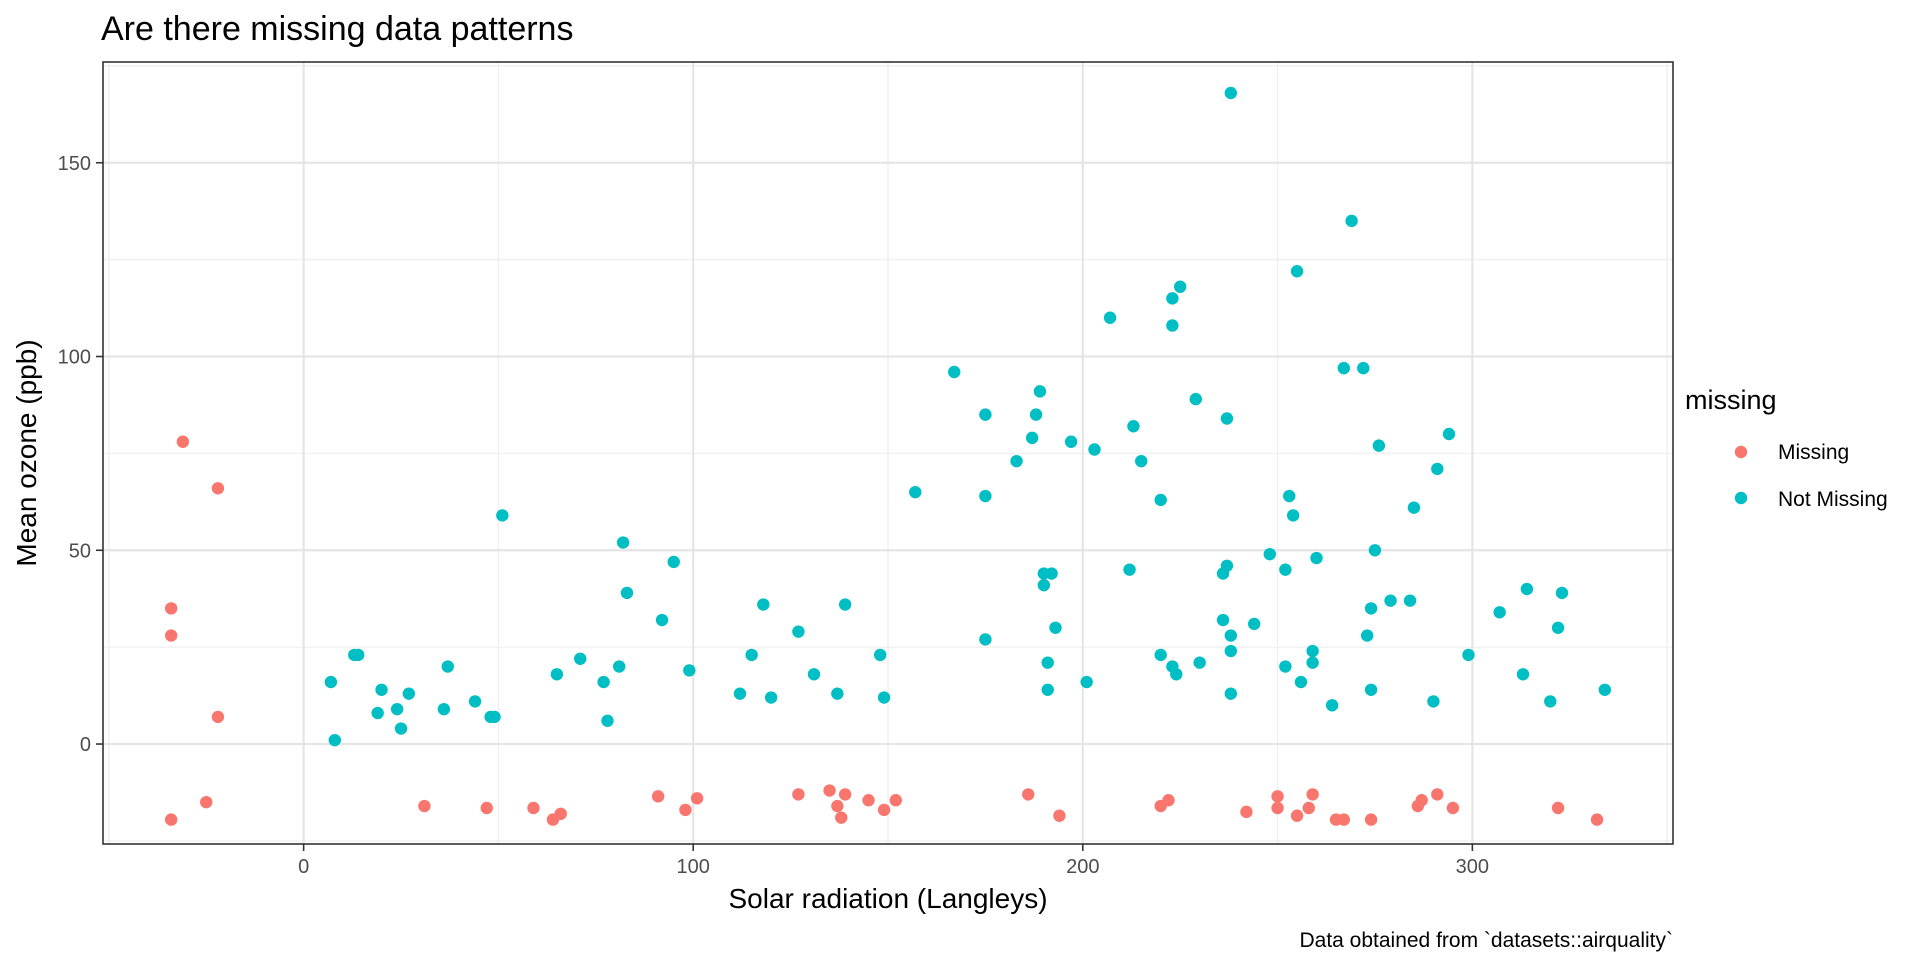 This screenshot has height=960, width=1920. I want to click on y-axis-title: Mean ozone (ppb), so click(26, 452).